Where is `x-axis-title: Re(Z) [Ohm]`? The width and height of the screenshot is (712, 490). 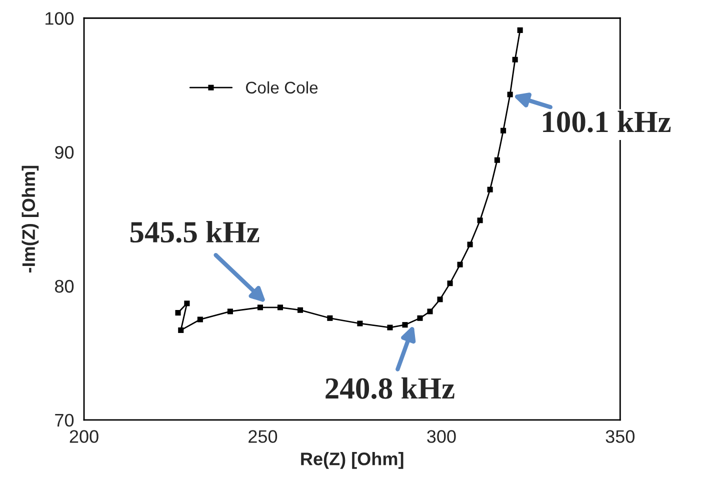 x-axis-title: Re(Z) [Ohm] is located at coordinates (352, 460).